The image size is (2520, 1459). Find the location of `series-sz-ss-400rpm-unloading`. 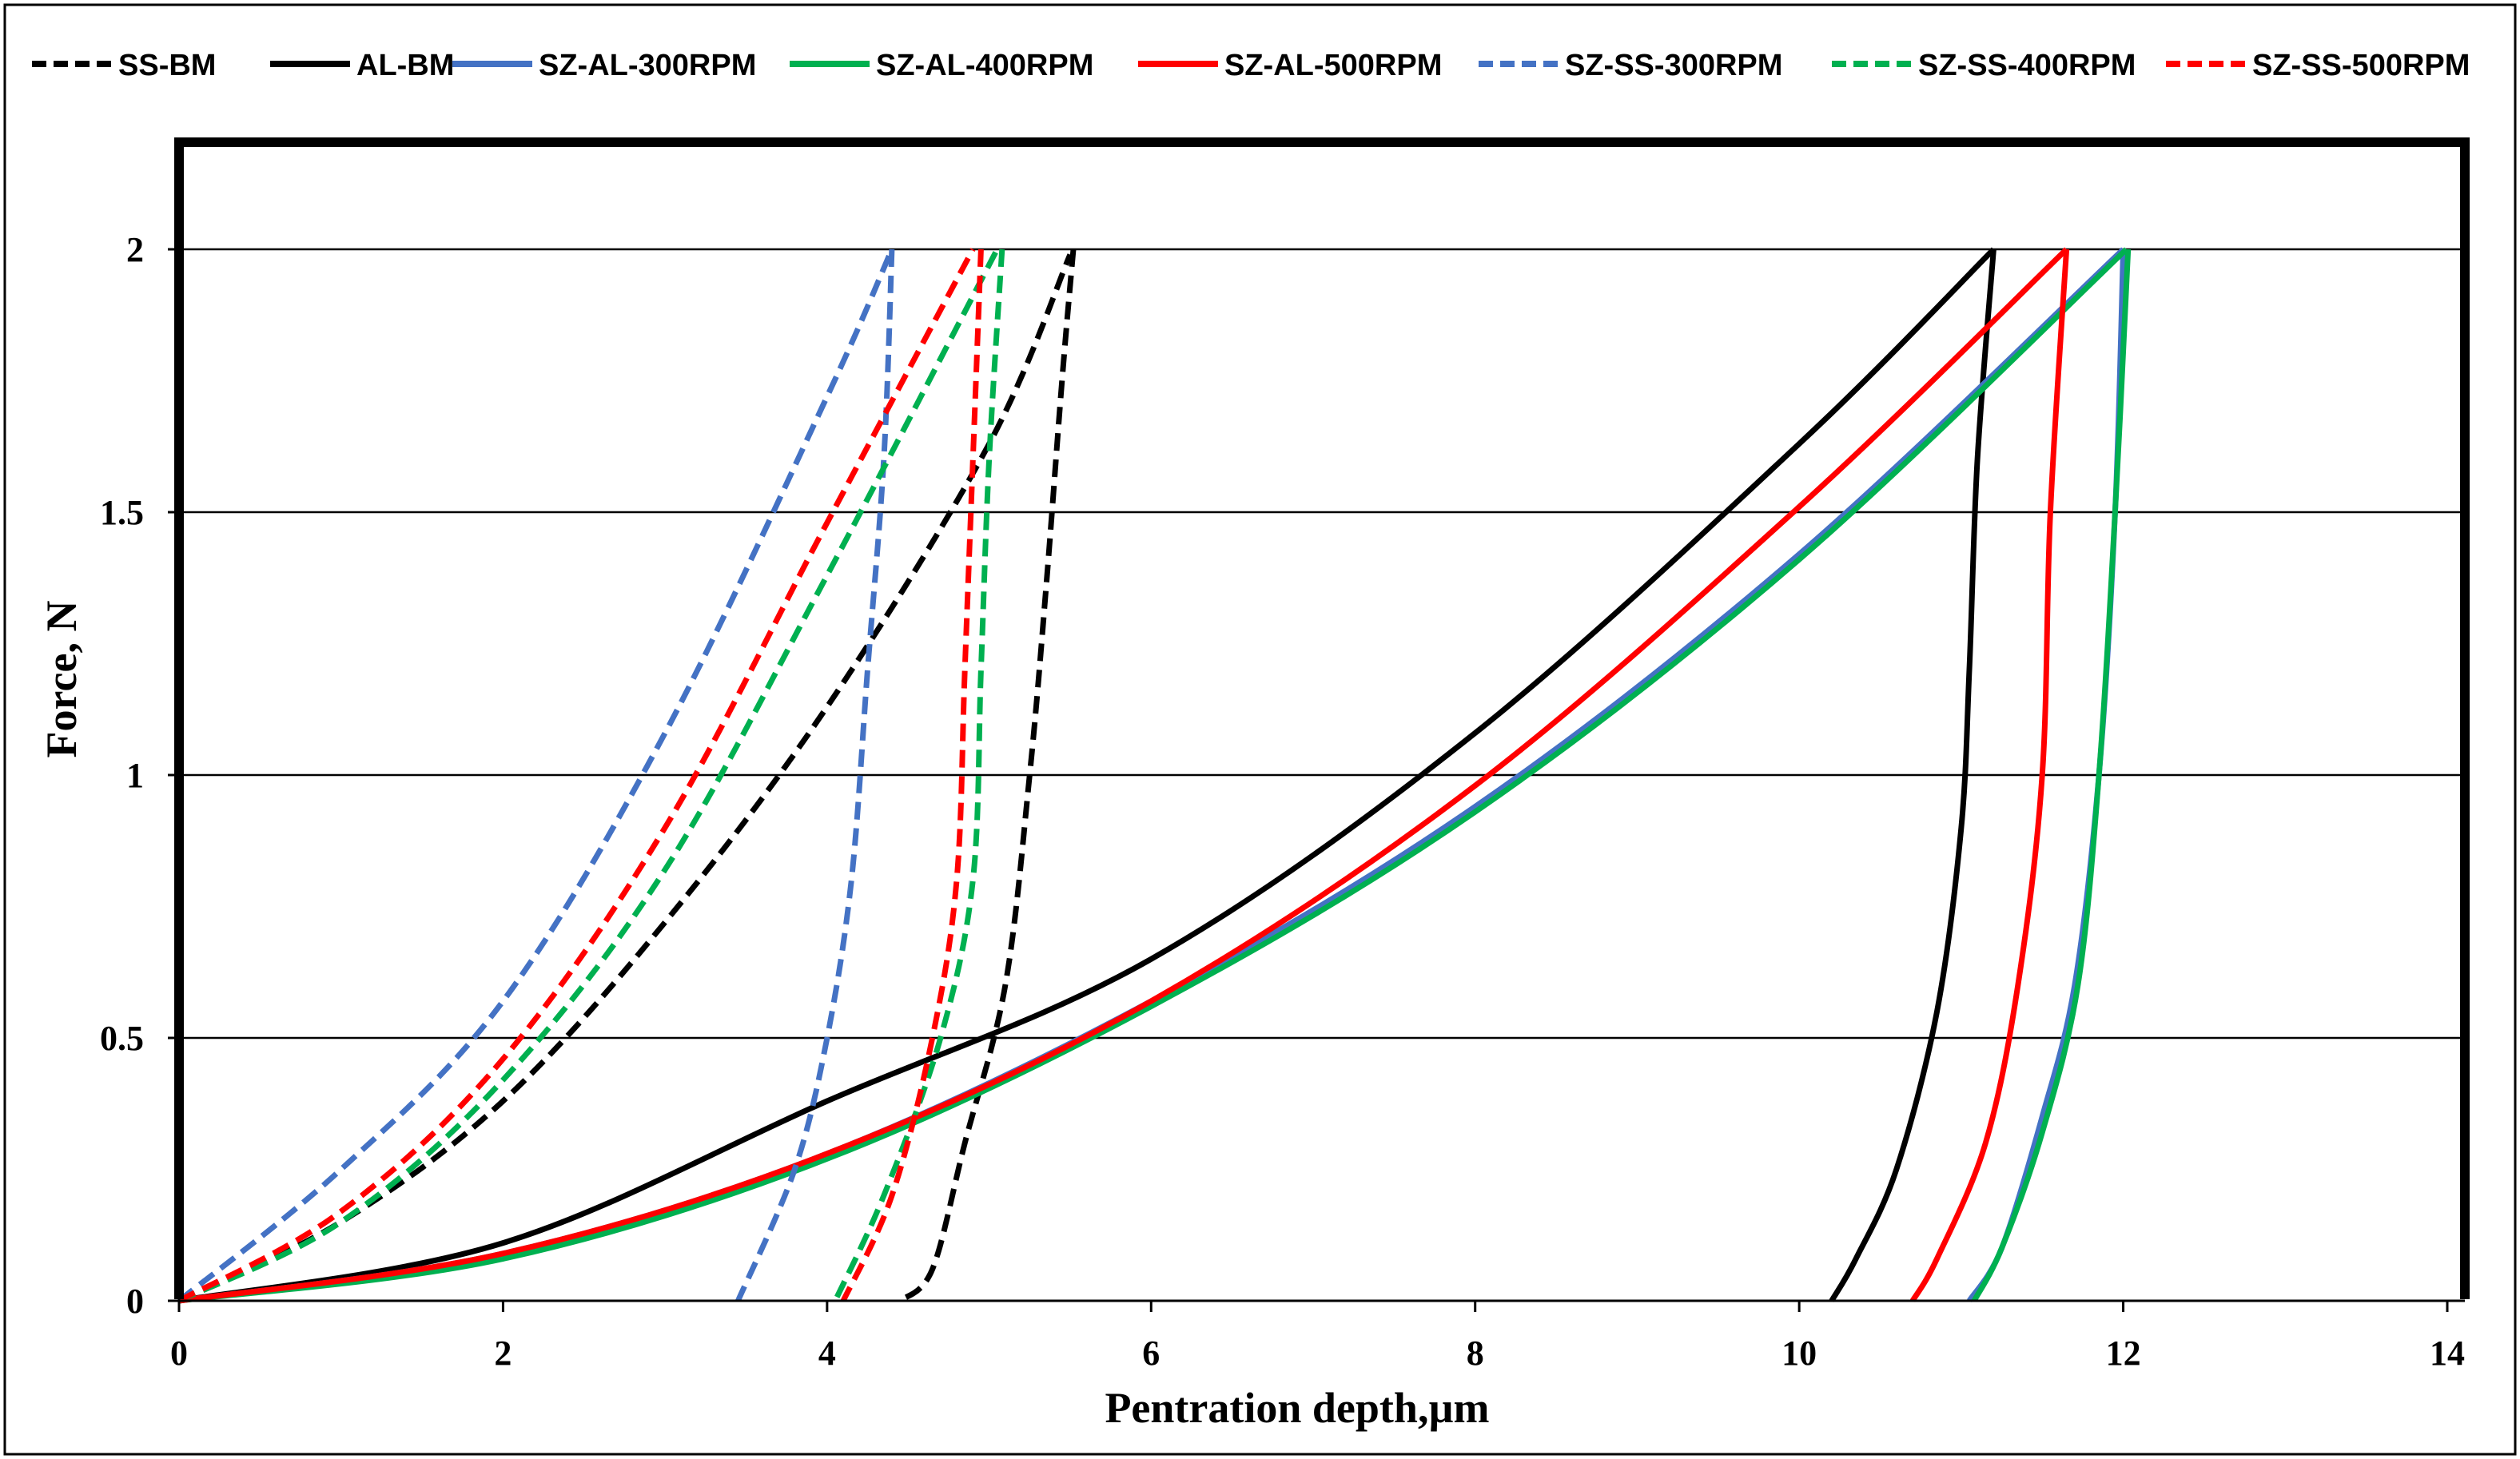

series-sz-ss-400rpm-unloading is located at coordinates (918, 775).